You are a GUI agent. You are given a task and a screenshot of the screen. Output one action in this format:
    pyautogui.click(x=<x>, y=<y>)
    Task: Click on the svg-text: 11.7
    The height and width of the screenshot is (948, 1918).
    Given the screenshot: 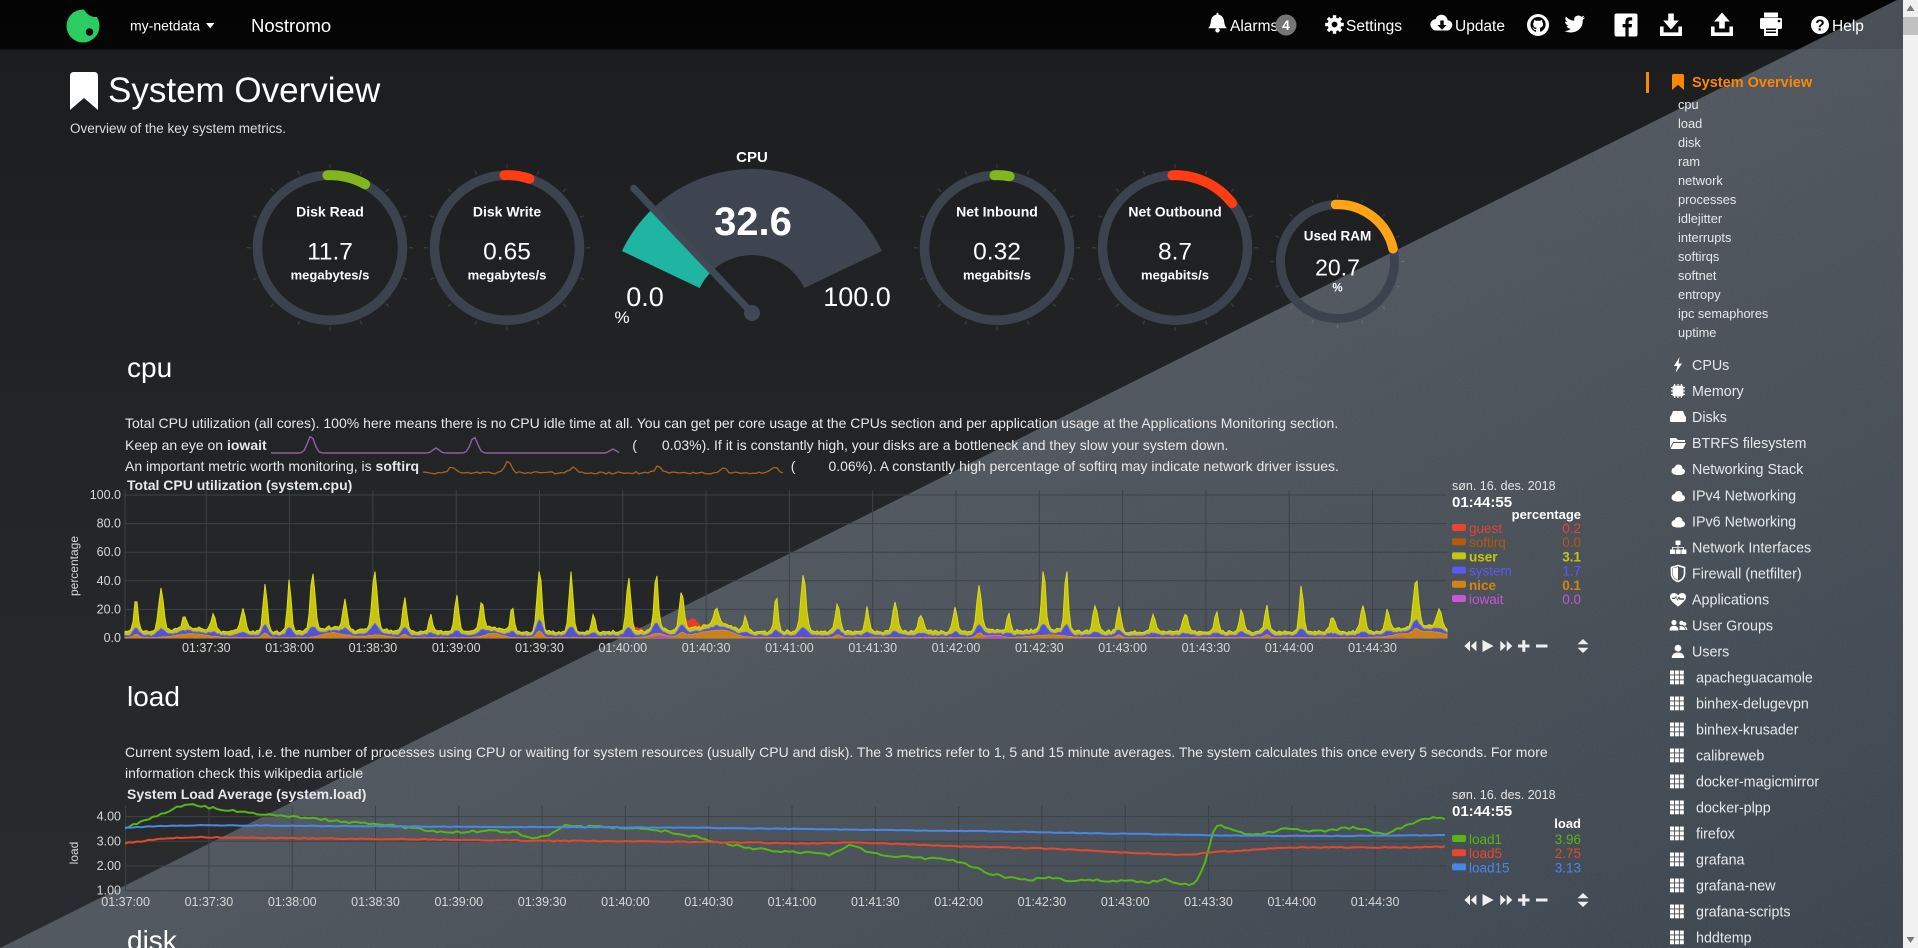 What is the action you would take?
    pyautogui.click(x=330, y=252)
    